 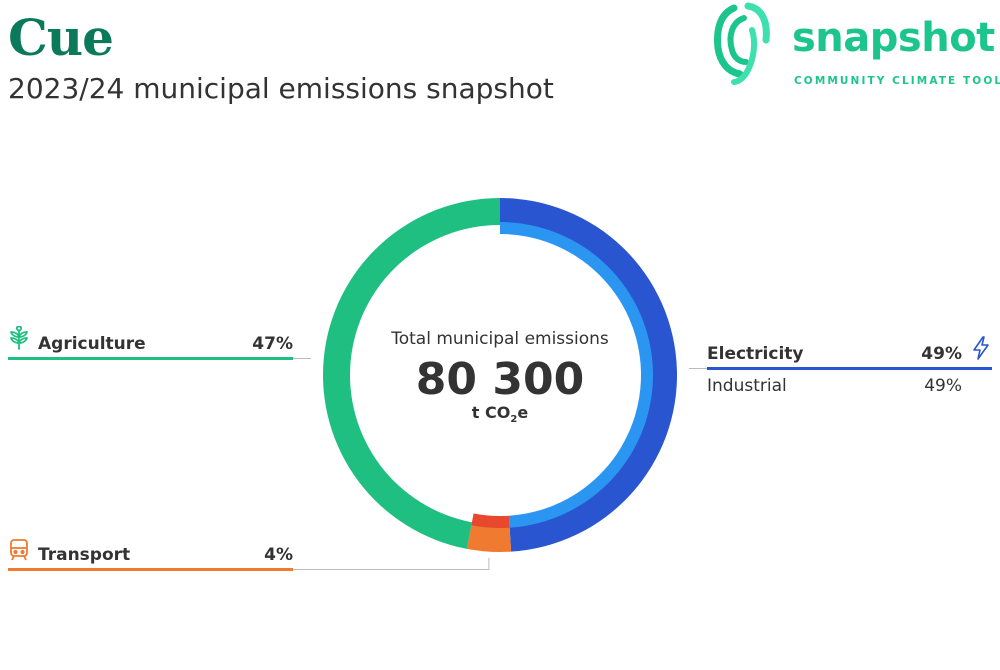 I want to click on slice-agriculture, so click(x=411, y=373).